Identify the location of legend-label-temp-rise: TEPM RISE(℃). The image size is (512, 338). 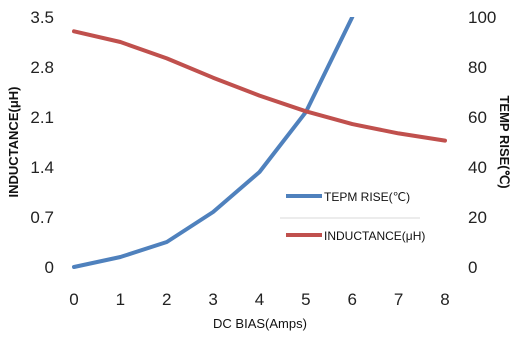
(367, 197).